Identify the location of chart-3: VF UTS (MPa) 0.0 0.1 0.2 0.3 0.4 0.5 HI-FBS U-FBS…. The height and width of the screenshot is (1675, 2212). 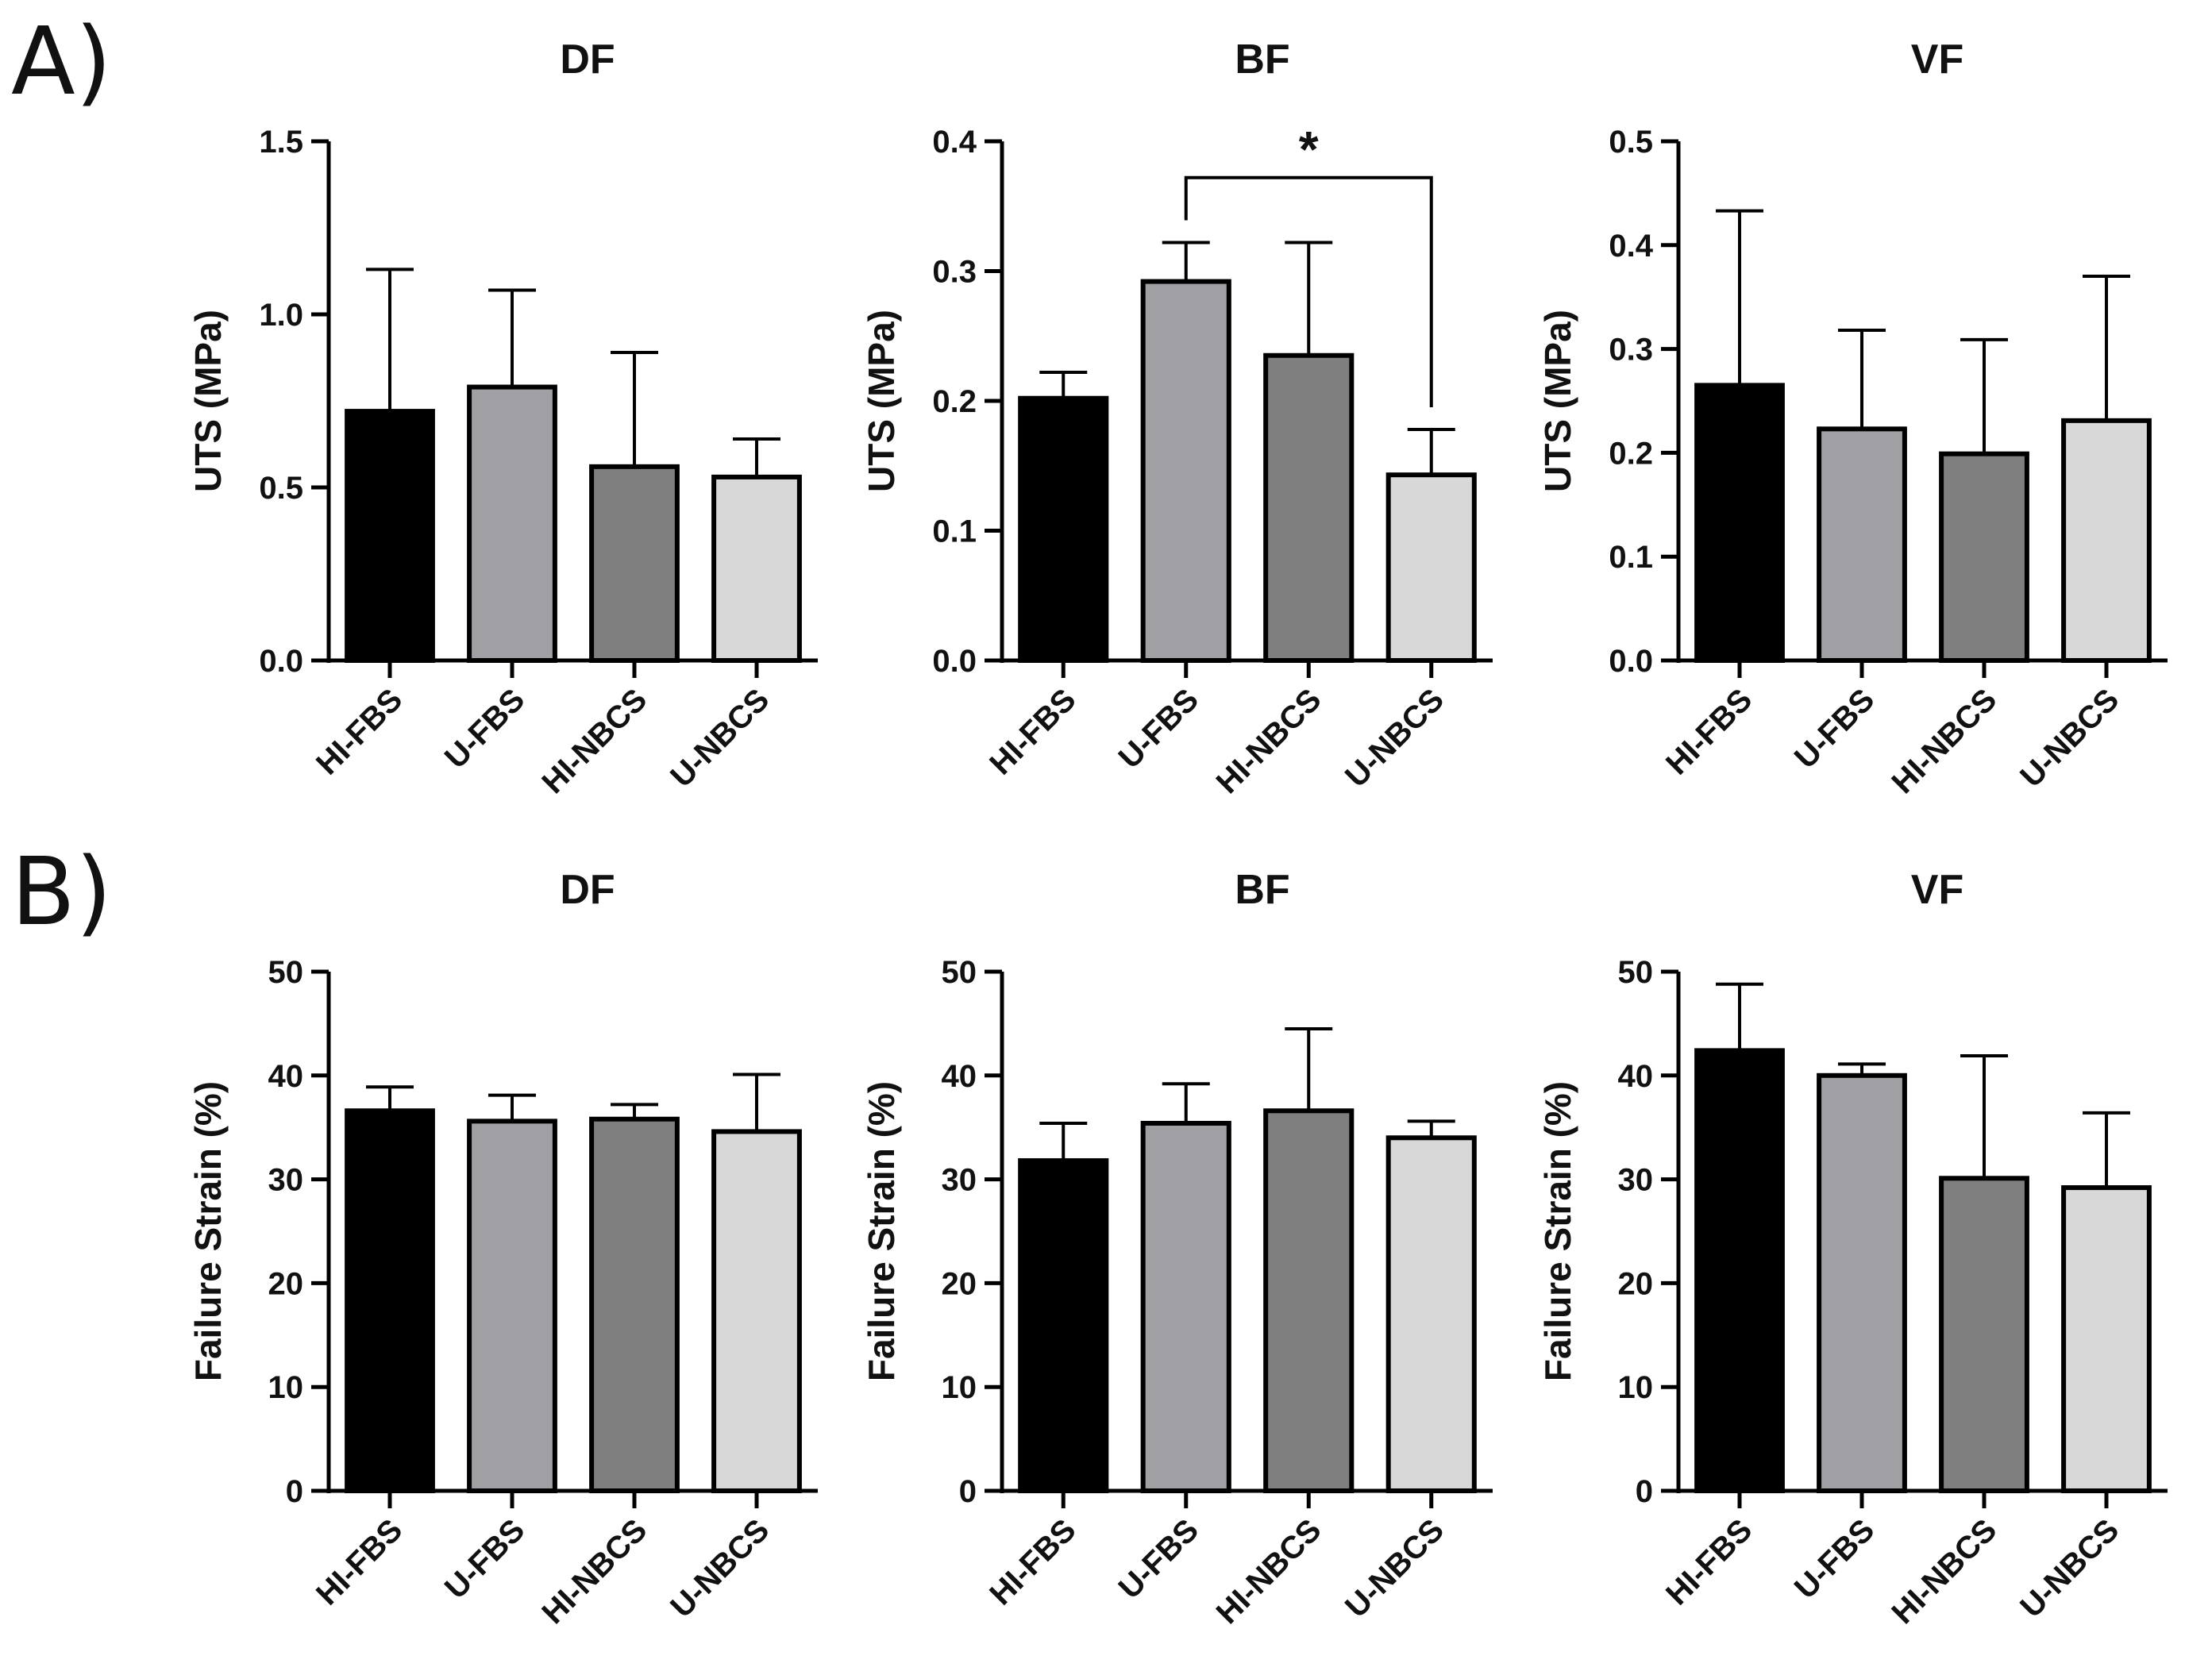
(1852, 419).